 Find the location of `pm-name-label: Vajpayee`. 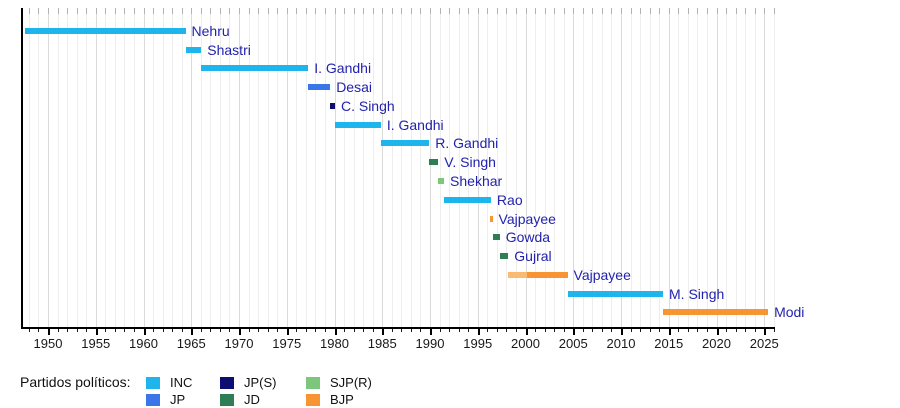

pm-name-label: Vajpayee is located at coordinates (602, 274).